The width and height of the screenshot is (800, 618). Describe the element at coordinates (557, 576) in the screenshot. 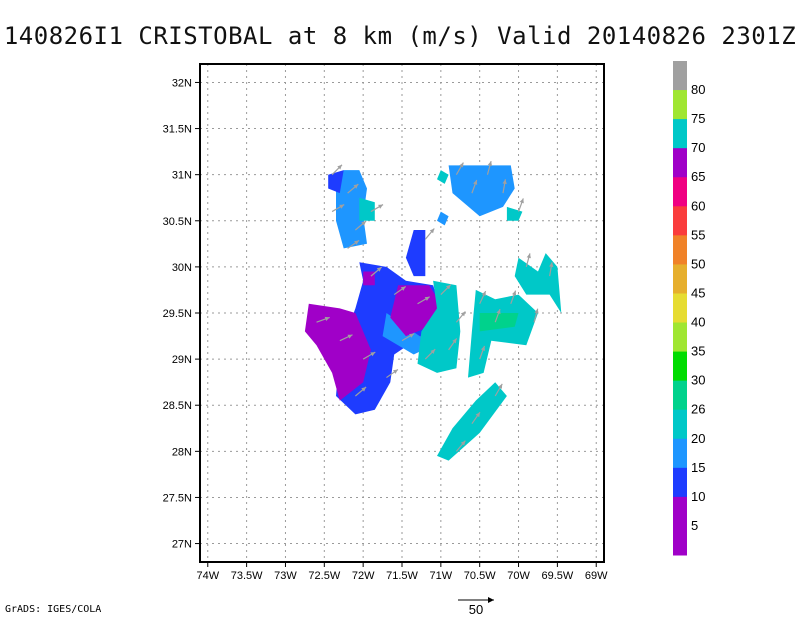

I see `x-tick-label: 69.5W` at that location.